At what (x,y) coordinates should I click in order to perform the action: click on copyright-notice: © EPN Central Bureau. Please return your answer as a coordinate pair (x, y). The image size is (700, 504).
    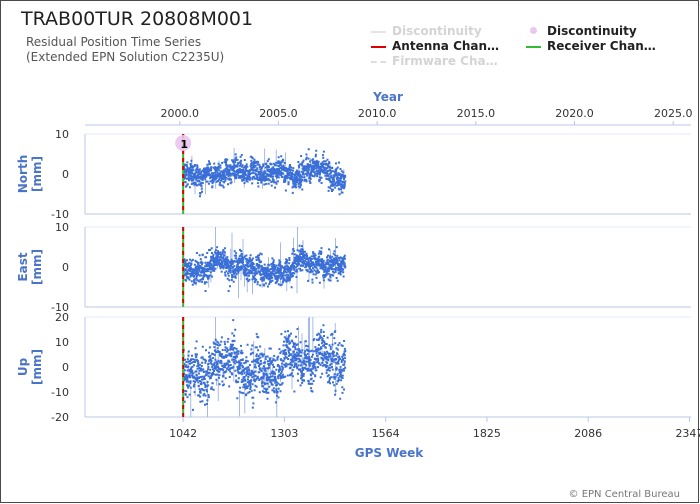
    Looking at the image, I should click on (624, 494).